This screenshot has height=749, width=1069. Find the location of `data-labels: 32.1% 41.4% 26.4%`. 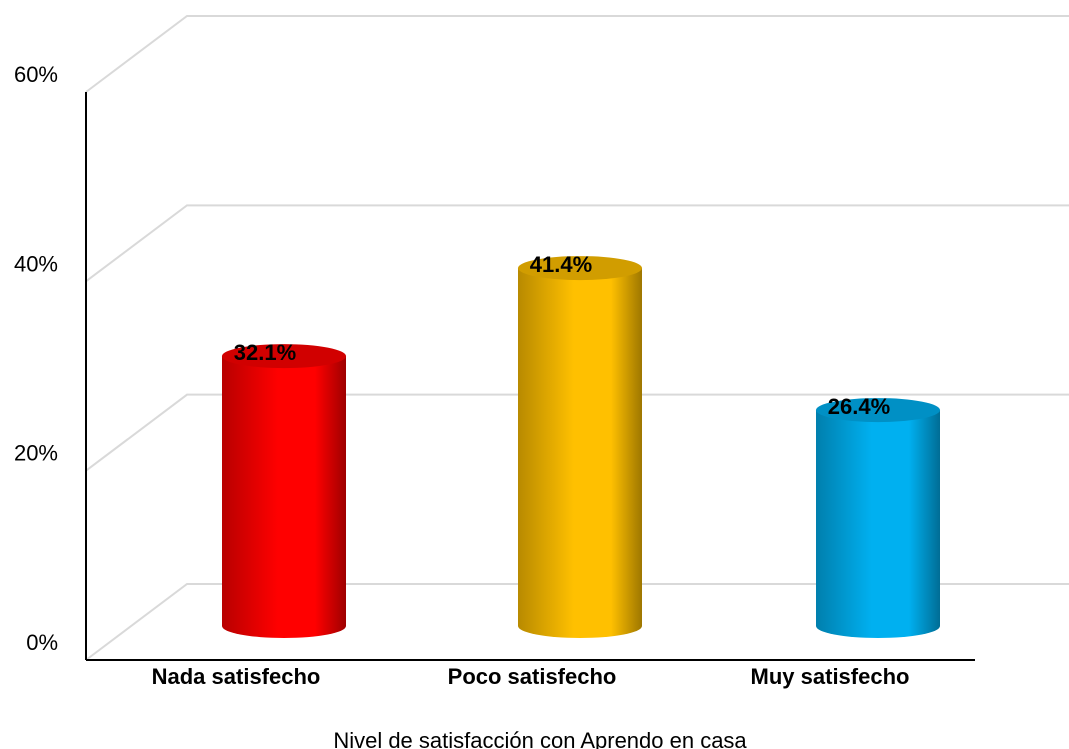

data-labels: 32.1% 41.4% 26.4% is located at coordinates (562, 335).